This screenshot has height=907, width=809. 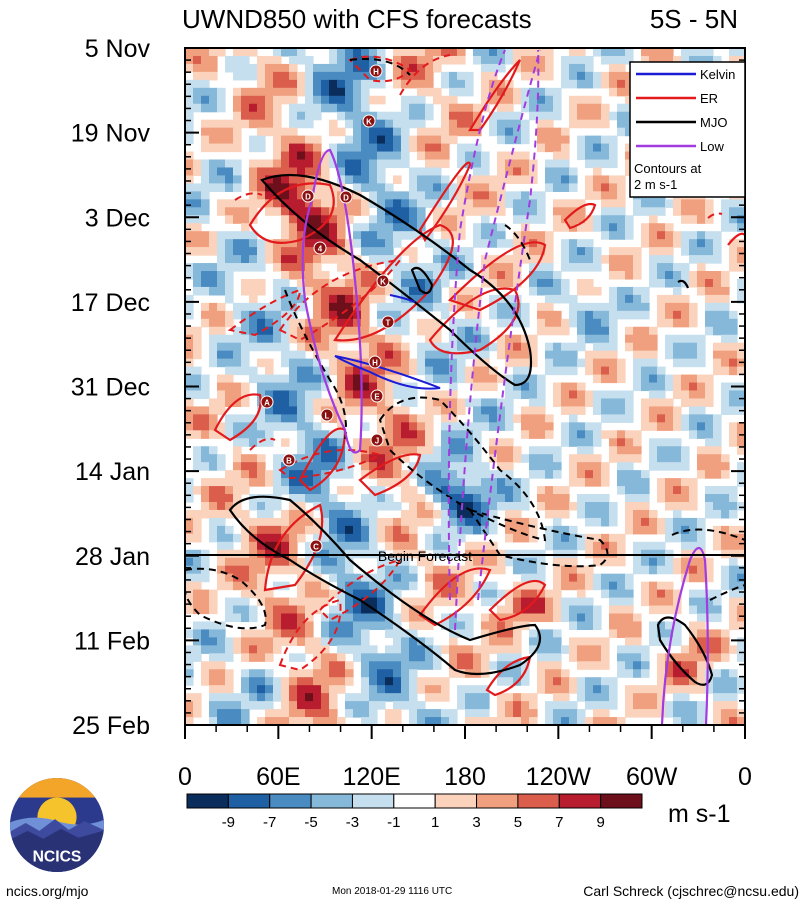 What do you see at coordinates (290, 801) in the screenshot?
I see `colorbar-swatch` at bounding box center [290, 801].